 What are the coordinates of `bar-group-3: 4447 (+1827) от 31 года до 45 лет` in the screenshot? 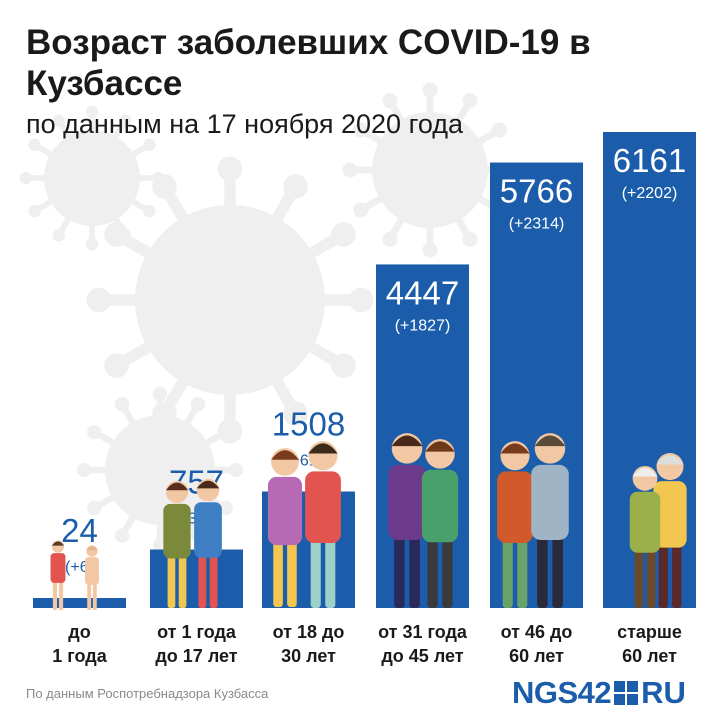 It's located at (422, 465).